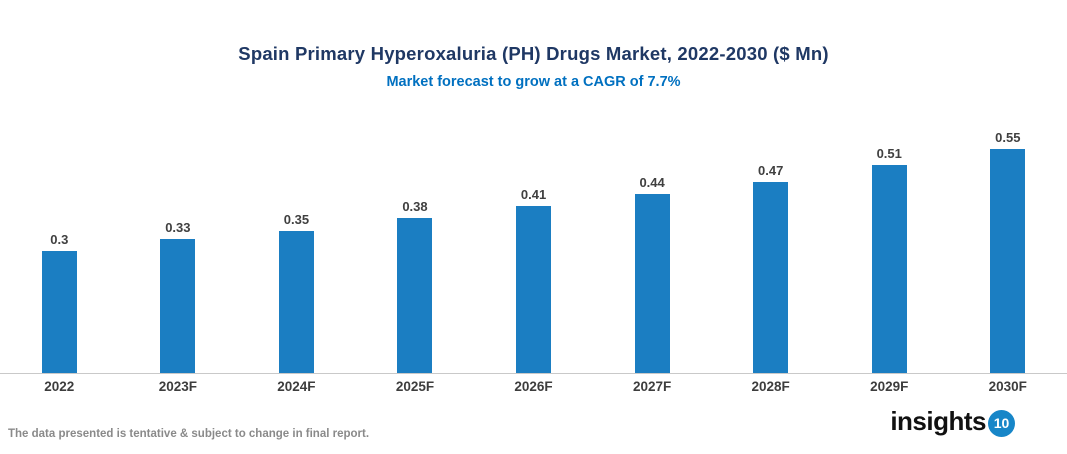 The height and width of the screenshot is (454, 1067). Describe the element at coordinates (771, 170) in the screenshot. I see `bar-value-label: 0.47` at that location.